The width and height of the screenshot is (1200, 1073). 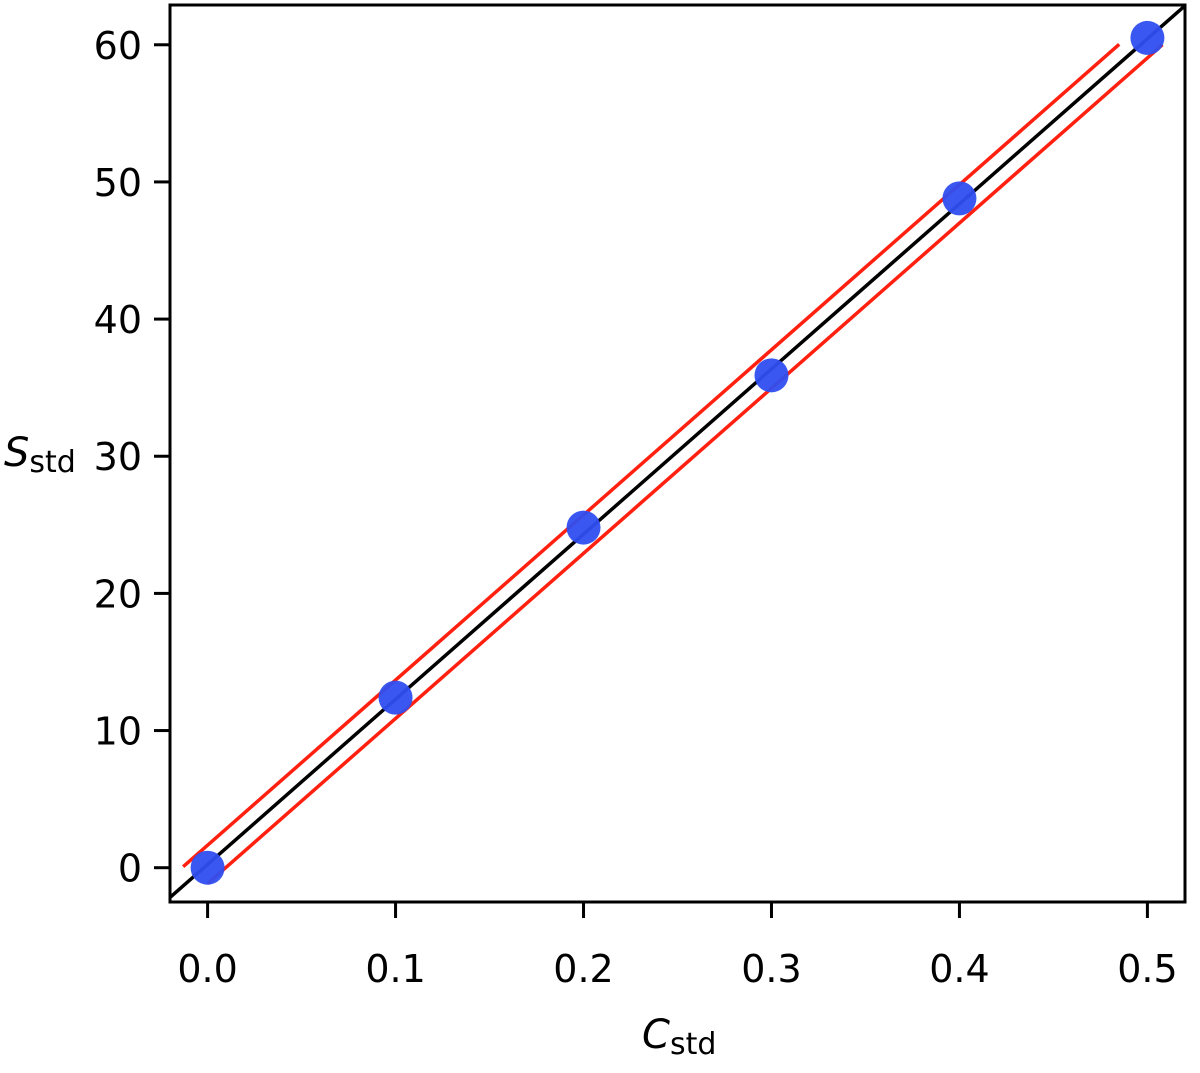 I want to click on x-tick-label: 0.2, so click(x=583, y=969).